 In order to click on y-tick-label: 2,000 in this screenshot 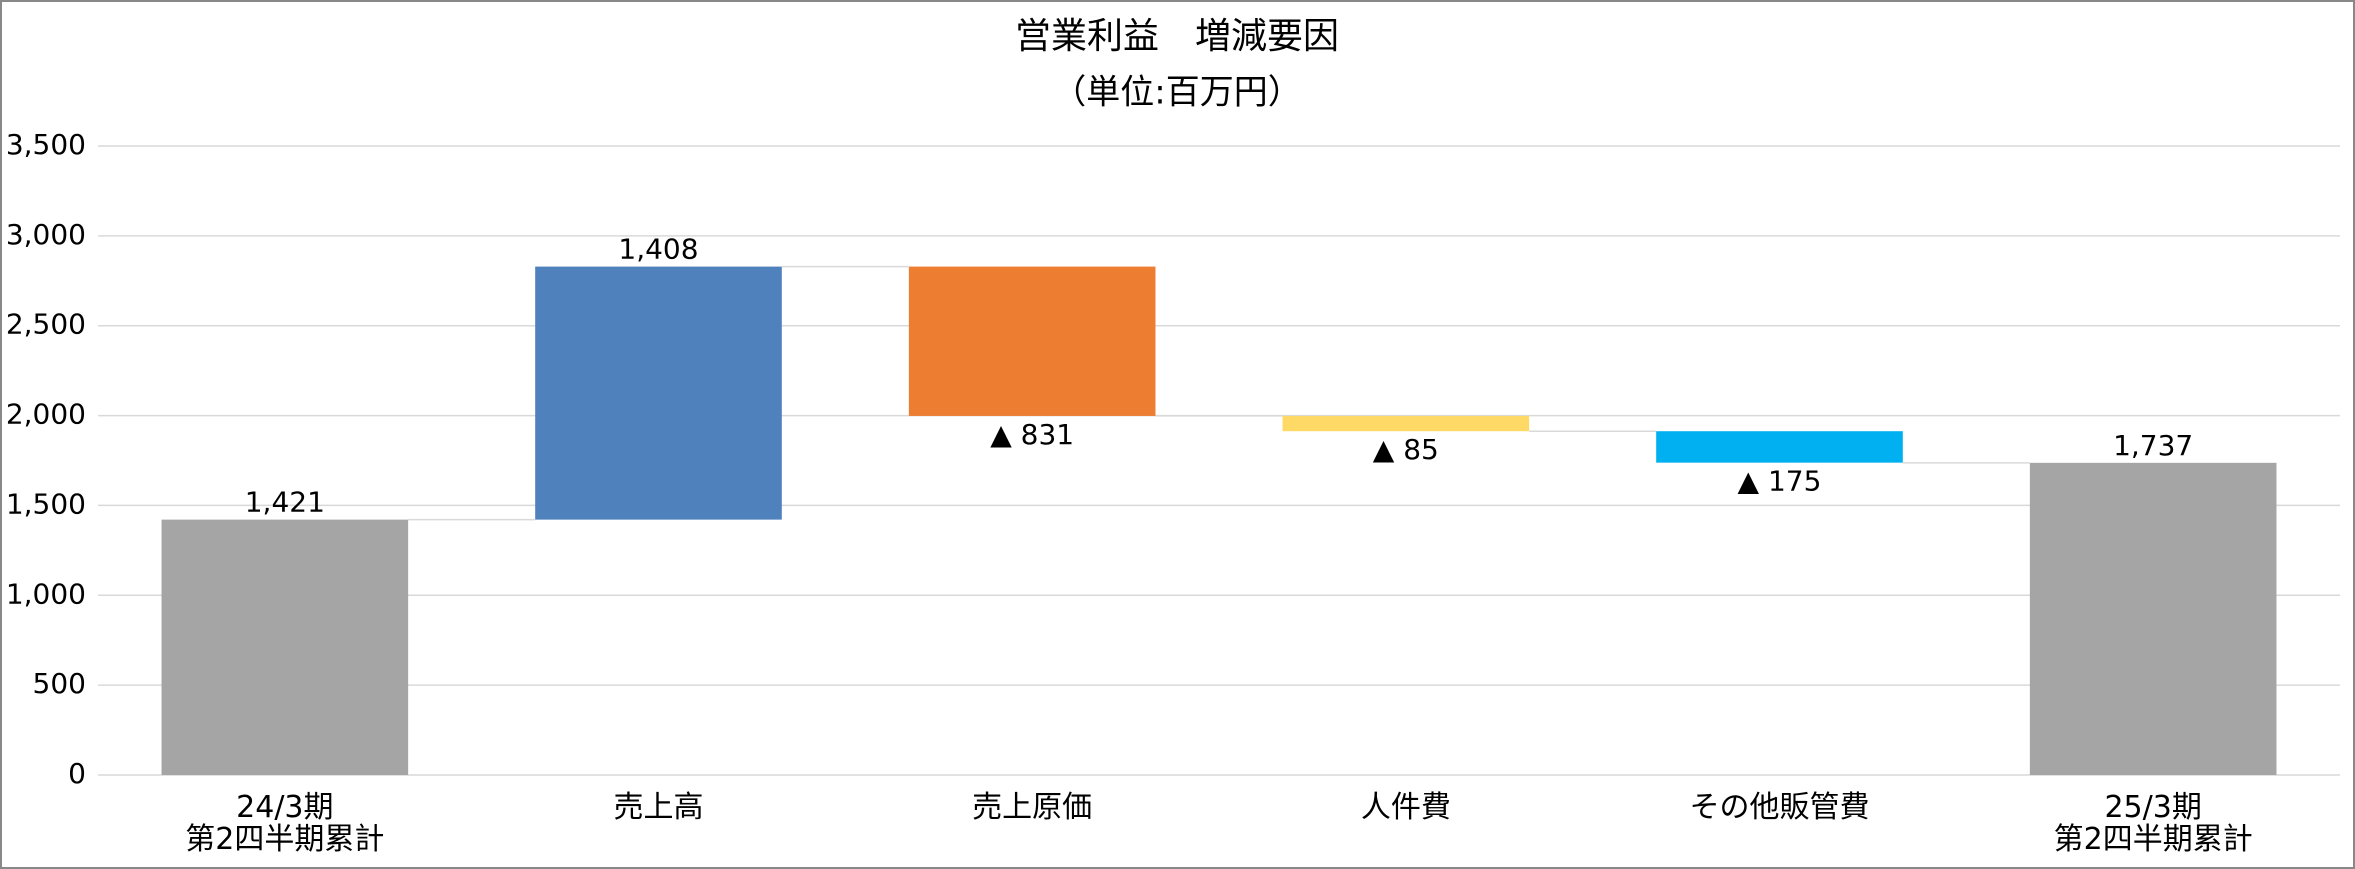, I will do `click(46, 414)`.